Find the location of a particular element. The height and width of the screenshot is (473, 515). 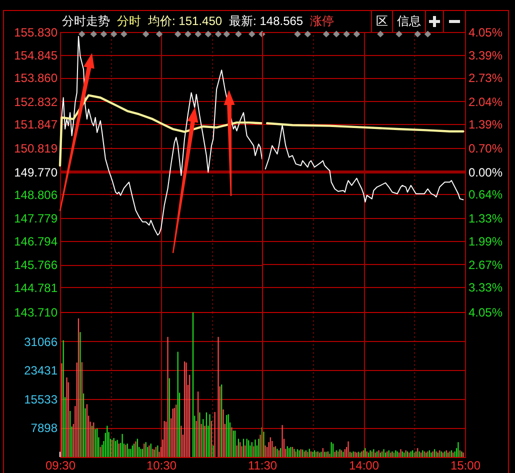

y-tick-label: 149.770 is located at coordinates (36, 173).